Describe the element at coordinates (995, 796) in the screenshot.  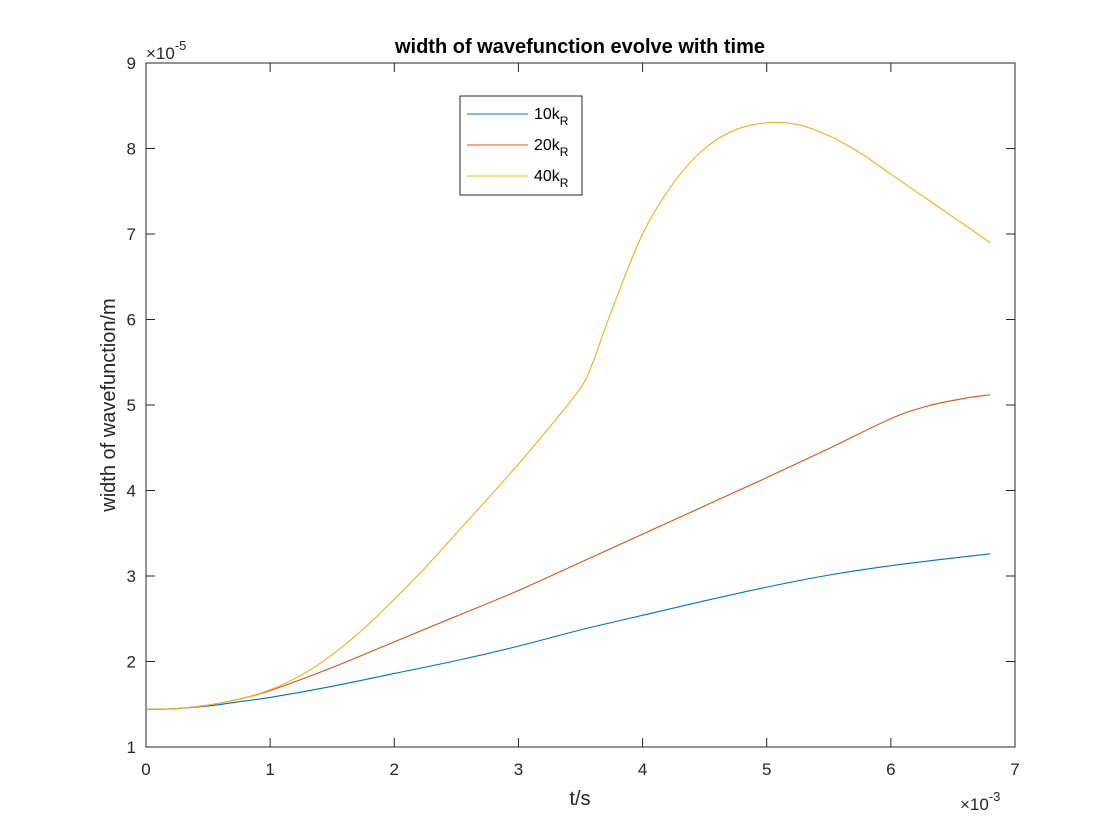
I see `x-multiplier-exponent: -3` at that location.